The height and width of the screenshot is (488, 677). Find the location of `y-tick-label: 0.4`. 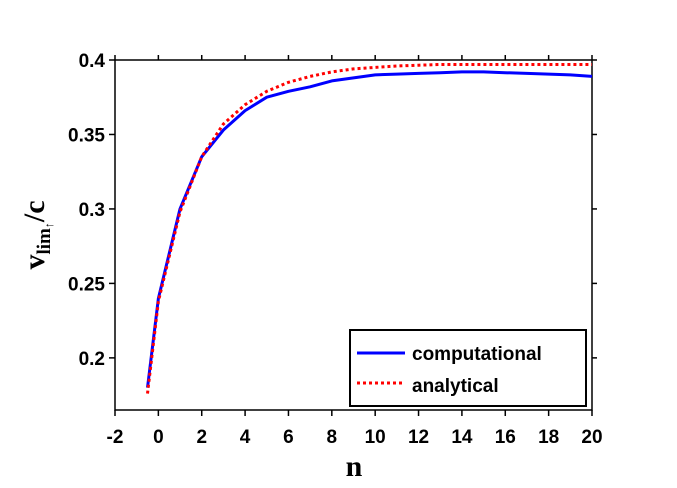

y-tick-label: 0.4 is located at coordinates (92, 61).